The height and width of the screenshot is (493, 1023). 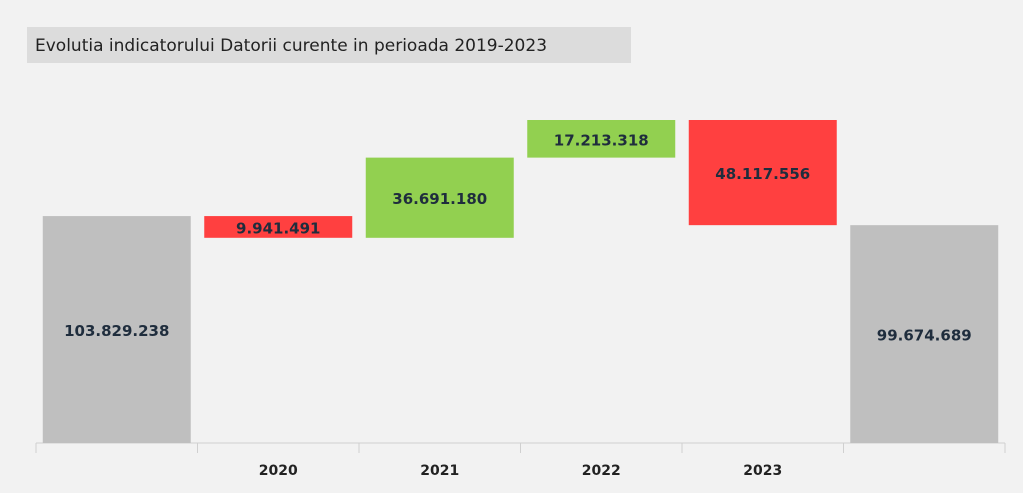 I want to click on data-label: 9.941.491, so click(x=278, y=228).